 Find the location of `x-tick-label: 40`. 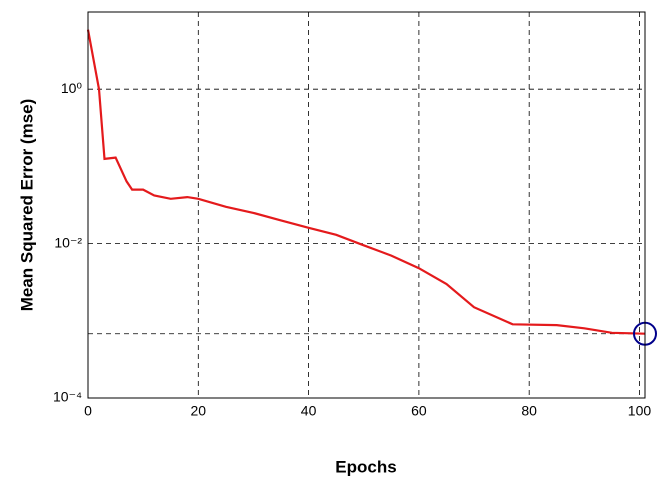

x-tick-label: 40 is located at coordinates (309, 411).